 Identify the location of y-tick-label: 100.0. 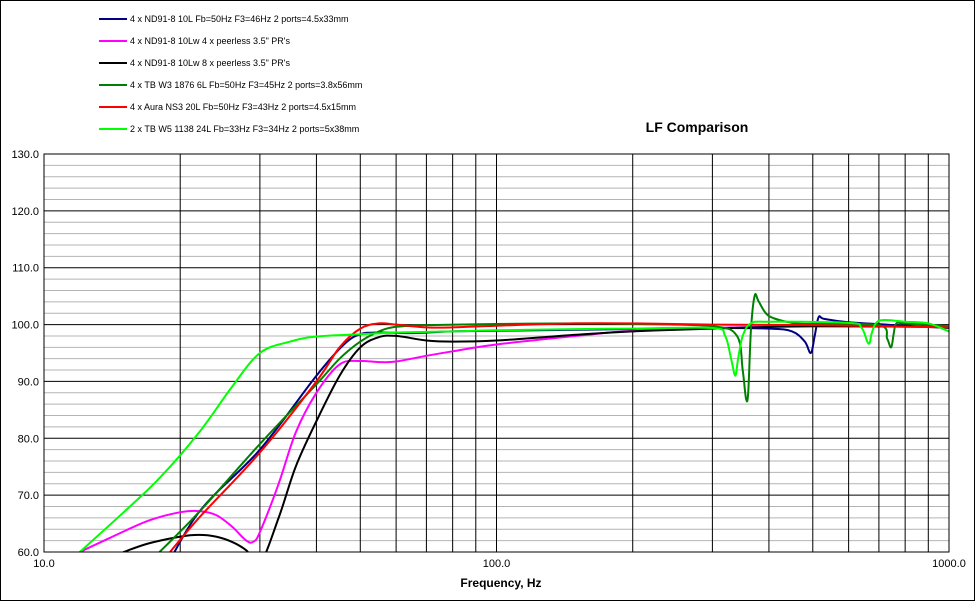
(25, 326).